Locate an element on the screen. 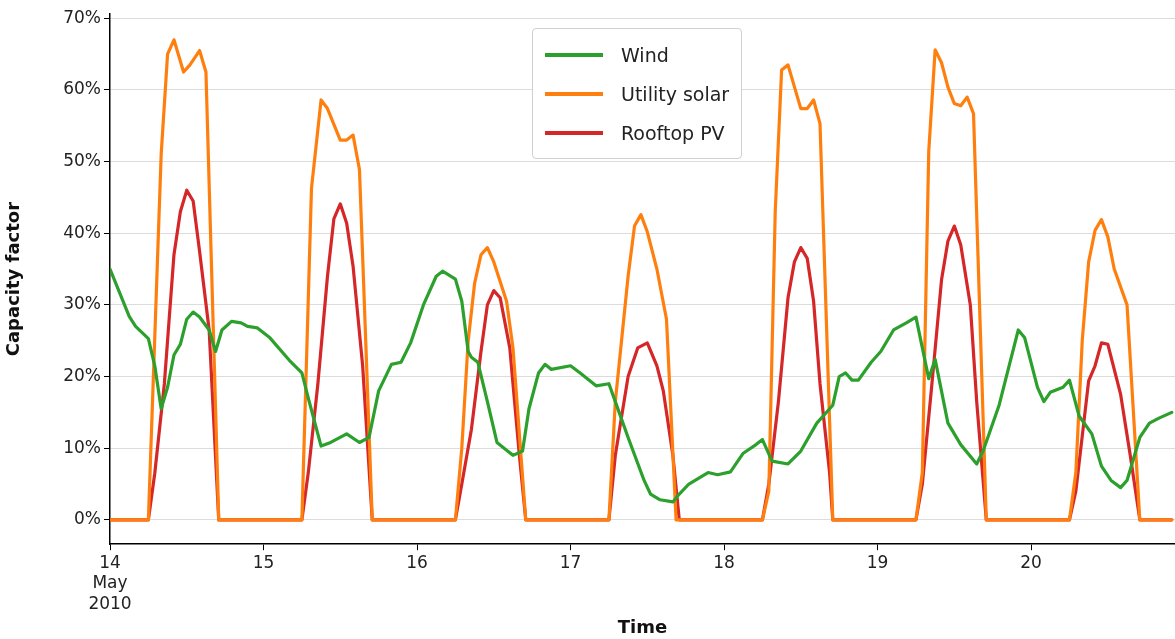  y-tick-label: 70% is located at coordinates (82, 16).